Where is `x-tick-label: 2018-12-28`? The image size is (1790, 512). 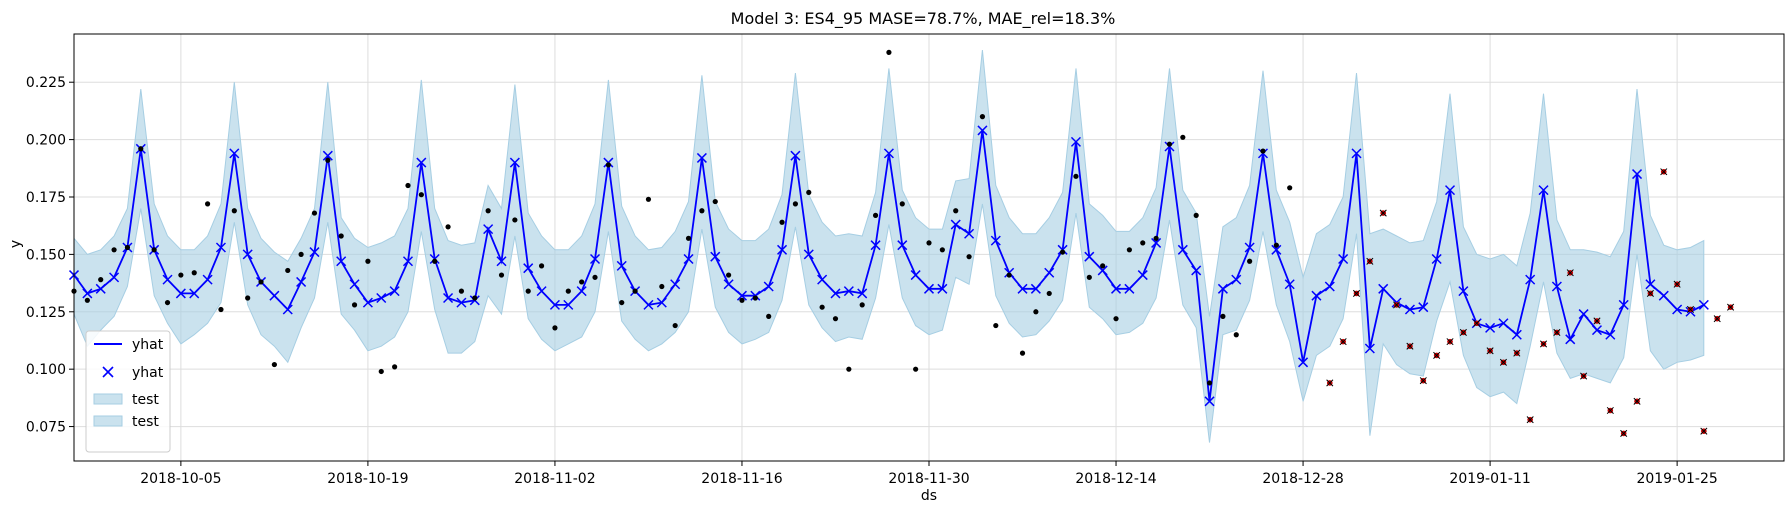 x-tick-label: 2018-12-28 is located at coordinates (1302, 479).